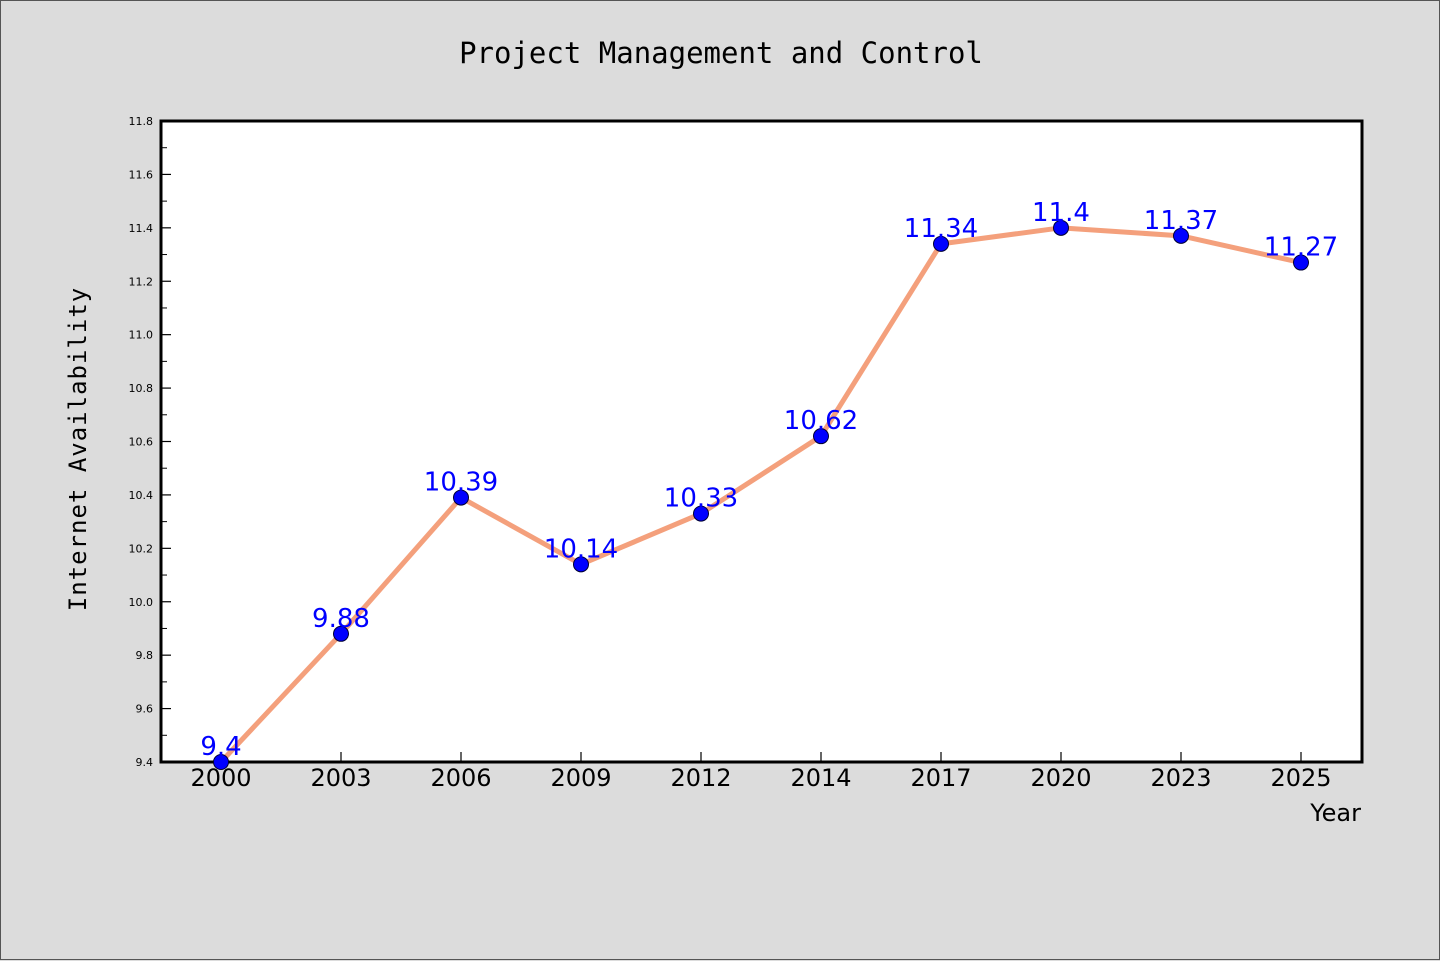 The width and height of the screenshot is (1440, 961). Describe the element at coordinates (461, 483) in the screenshot. I see `data-label: 10.39` at that location.